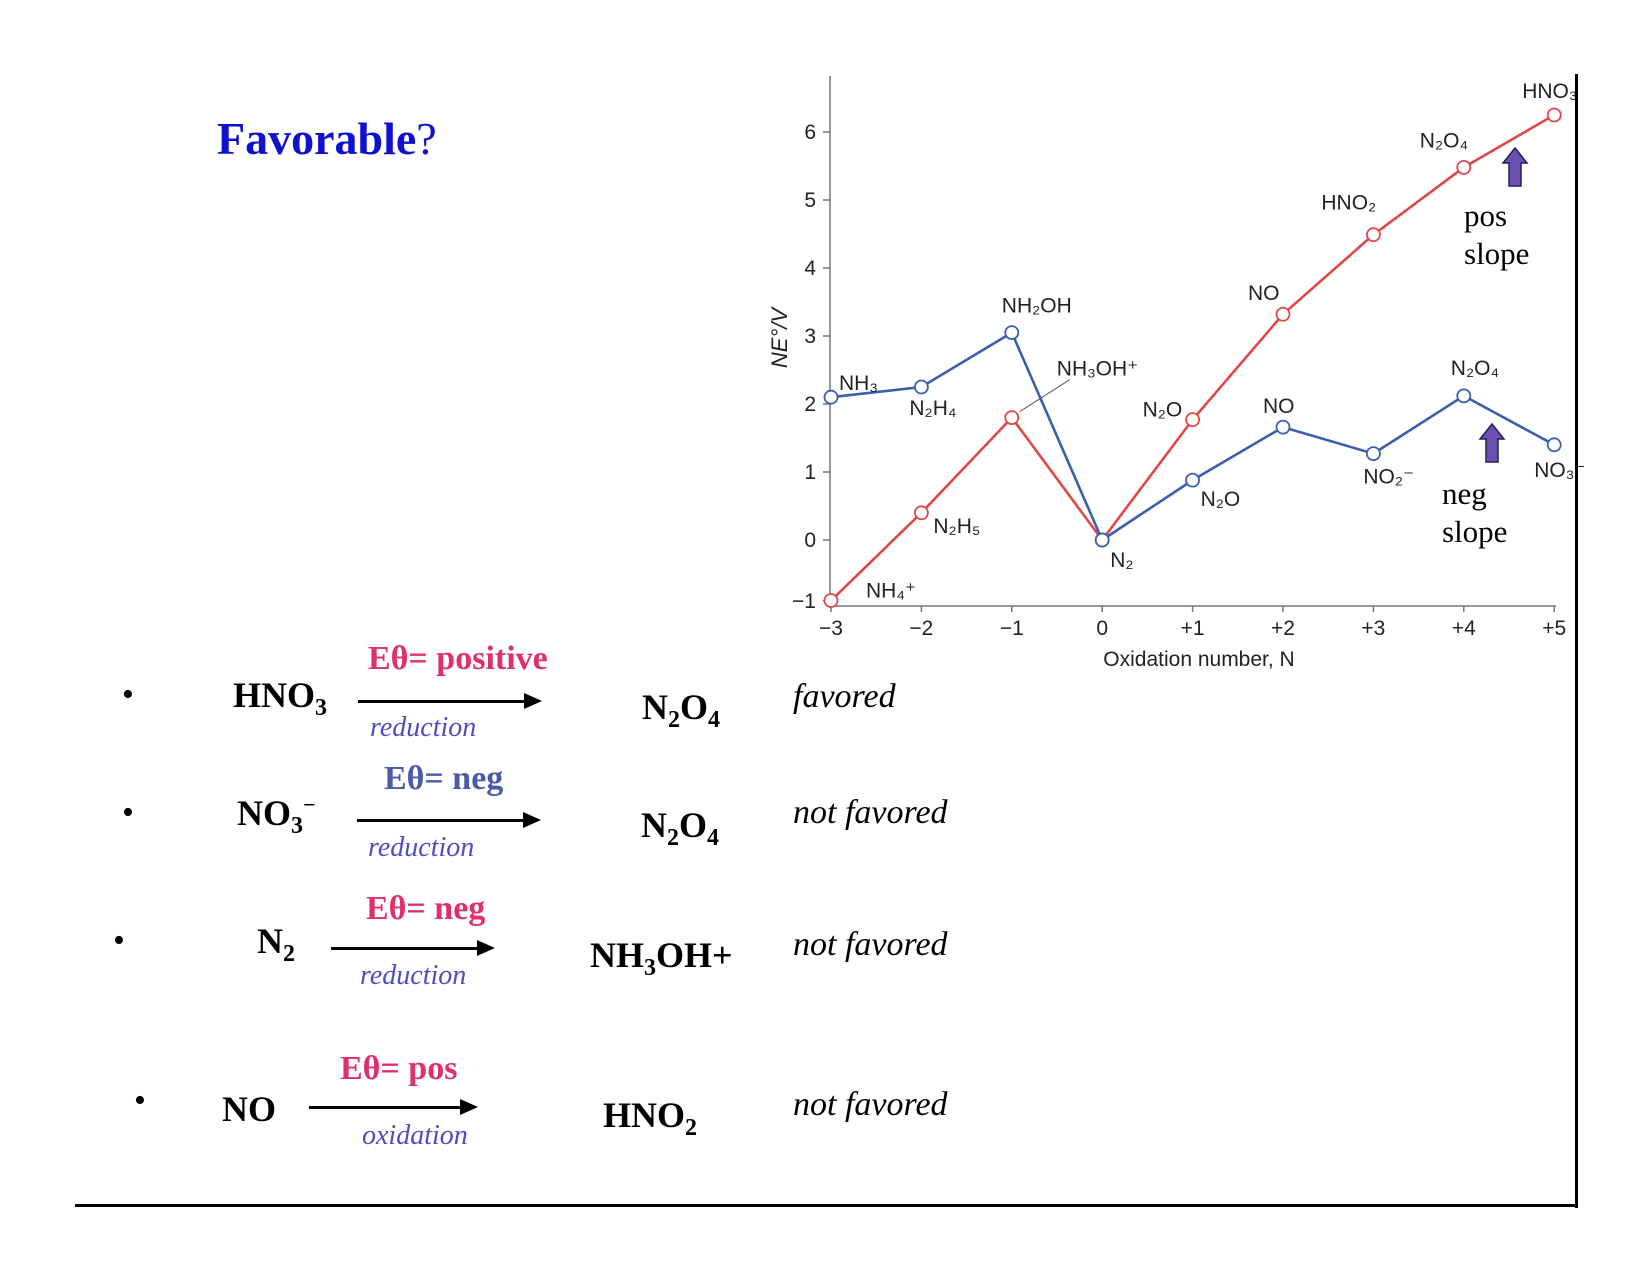  I want to click on point-label-red: NH₄⁺, so click(891, 591).